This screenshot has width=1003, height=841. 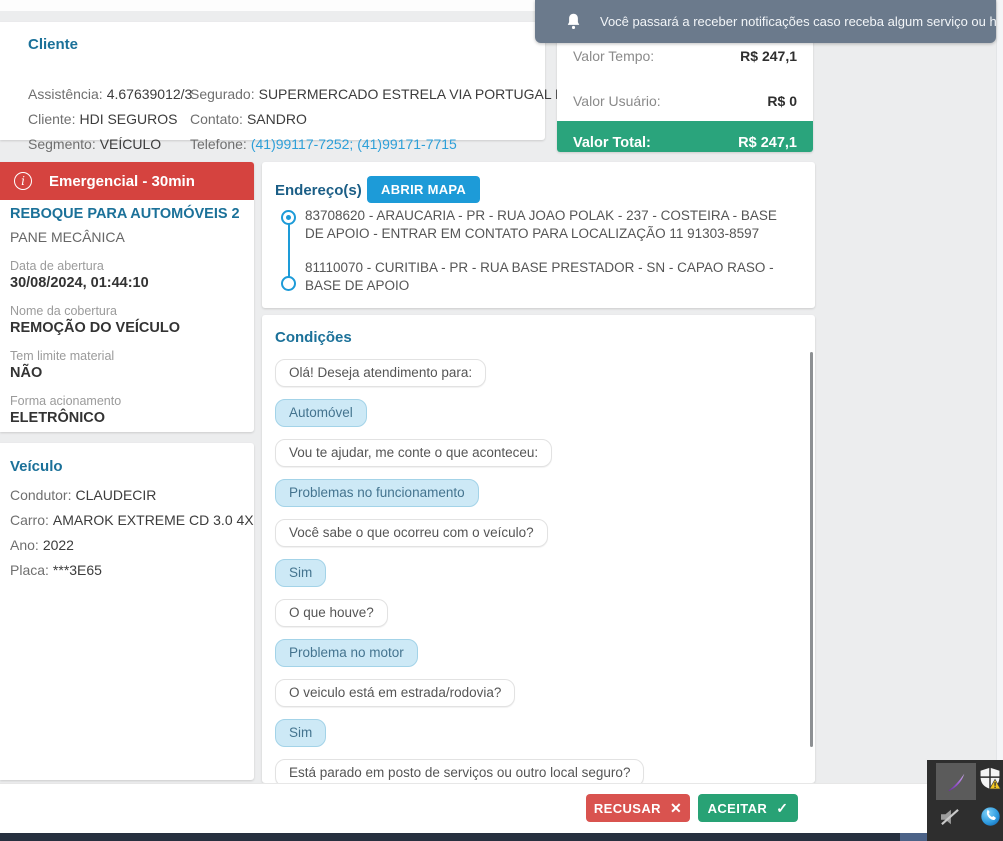 I want to click on chat-scrollbar-thumb, so click(x=811, y=549).